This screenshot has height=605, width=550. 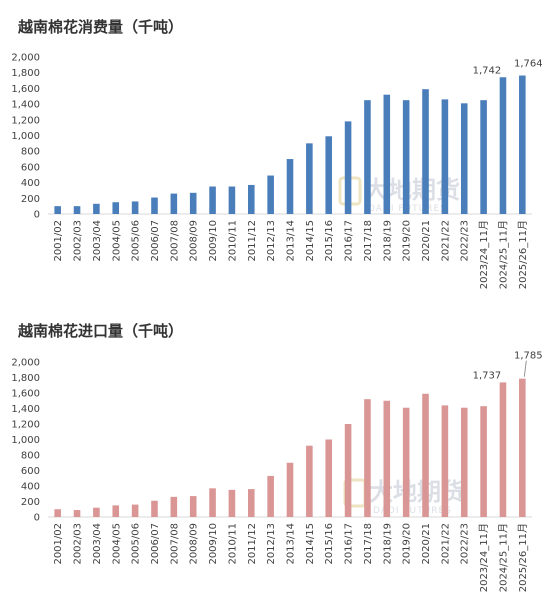 I want to click on y-tick-label: 1,000, so click(x=25, y=440).